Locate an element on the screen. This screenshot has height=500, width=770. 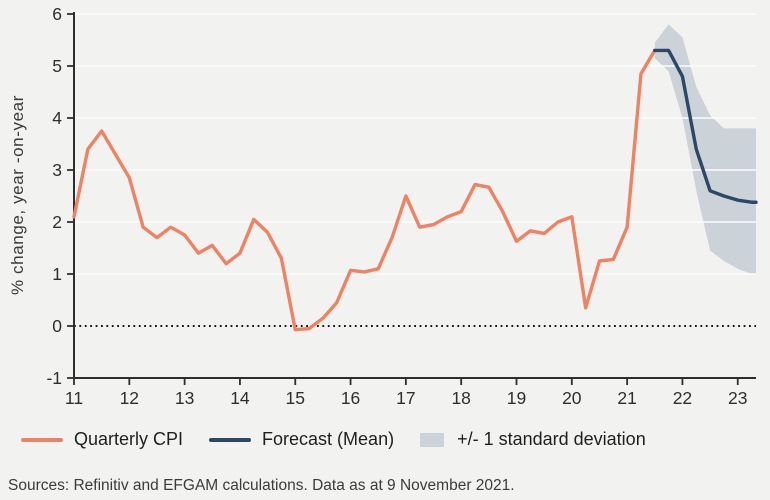
x-tick-label: 19 is located at coordinates (516, 398).